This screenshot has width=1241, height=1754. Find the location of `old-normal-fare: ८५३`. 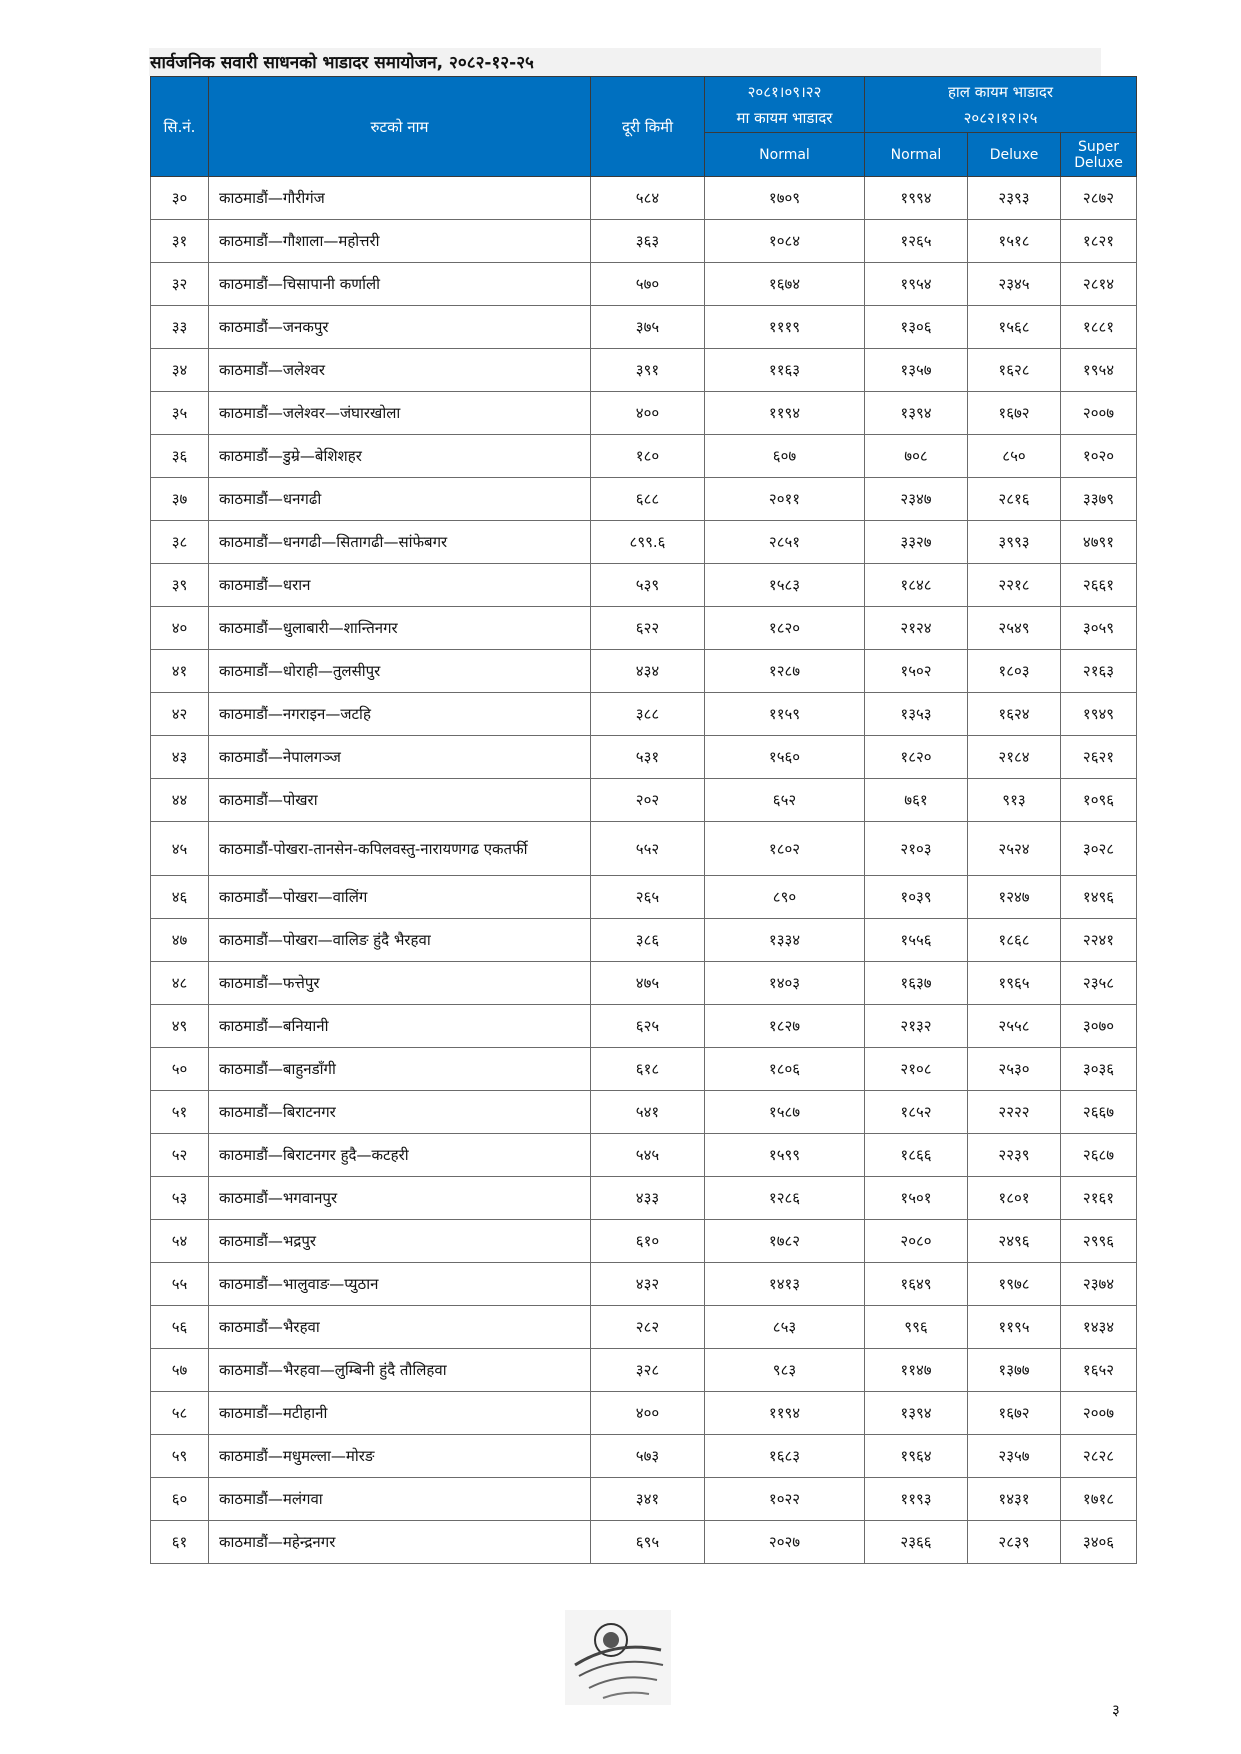

old-normal-fare: ८५३ is located at coordinates (784, 1327).